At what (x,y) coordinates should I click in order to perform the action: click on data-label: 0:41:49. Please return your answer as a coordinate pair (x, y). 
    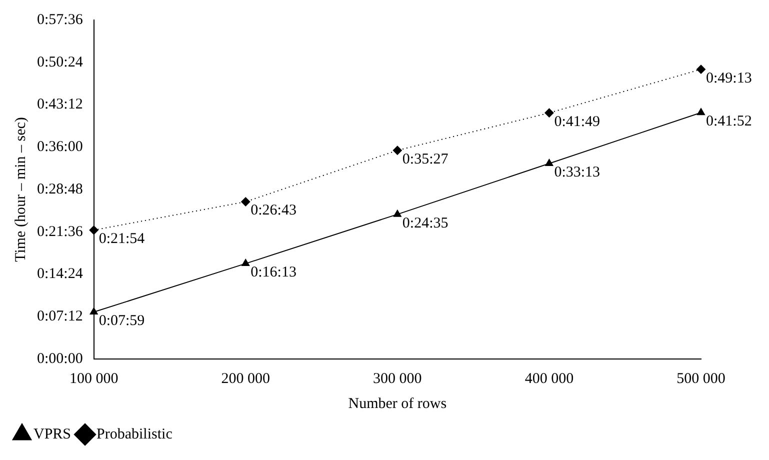
    Looking at the image, I should click on (577, 122).